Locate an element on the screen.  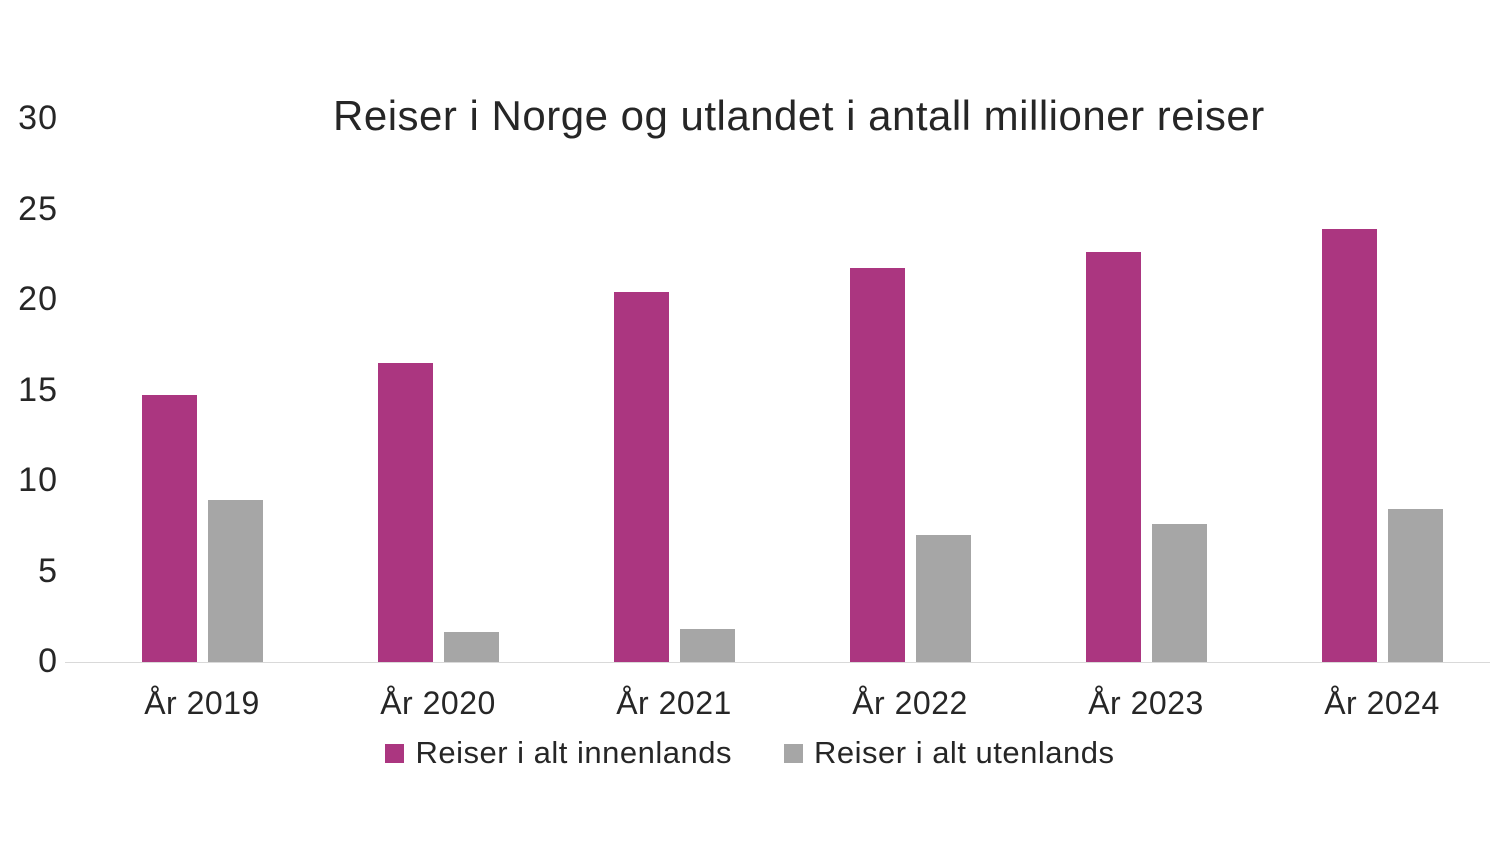
legend-item-innenlands: Reiser i alt innenlands is located at coordinates (558, 752).